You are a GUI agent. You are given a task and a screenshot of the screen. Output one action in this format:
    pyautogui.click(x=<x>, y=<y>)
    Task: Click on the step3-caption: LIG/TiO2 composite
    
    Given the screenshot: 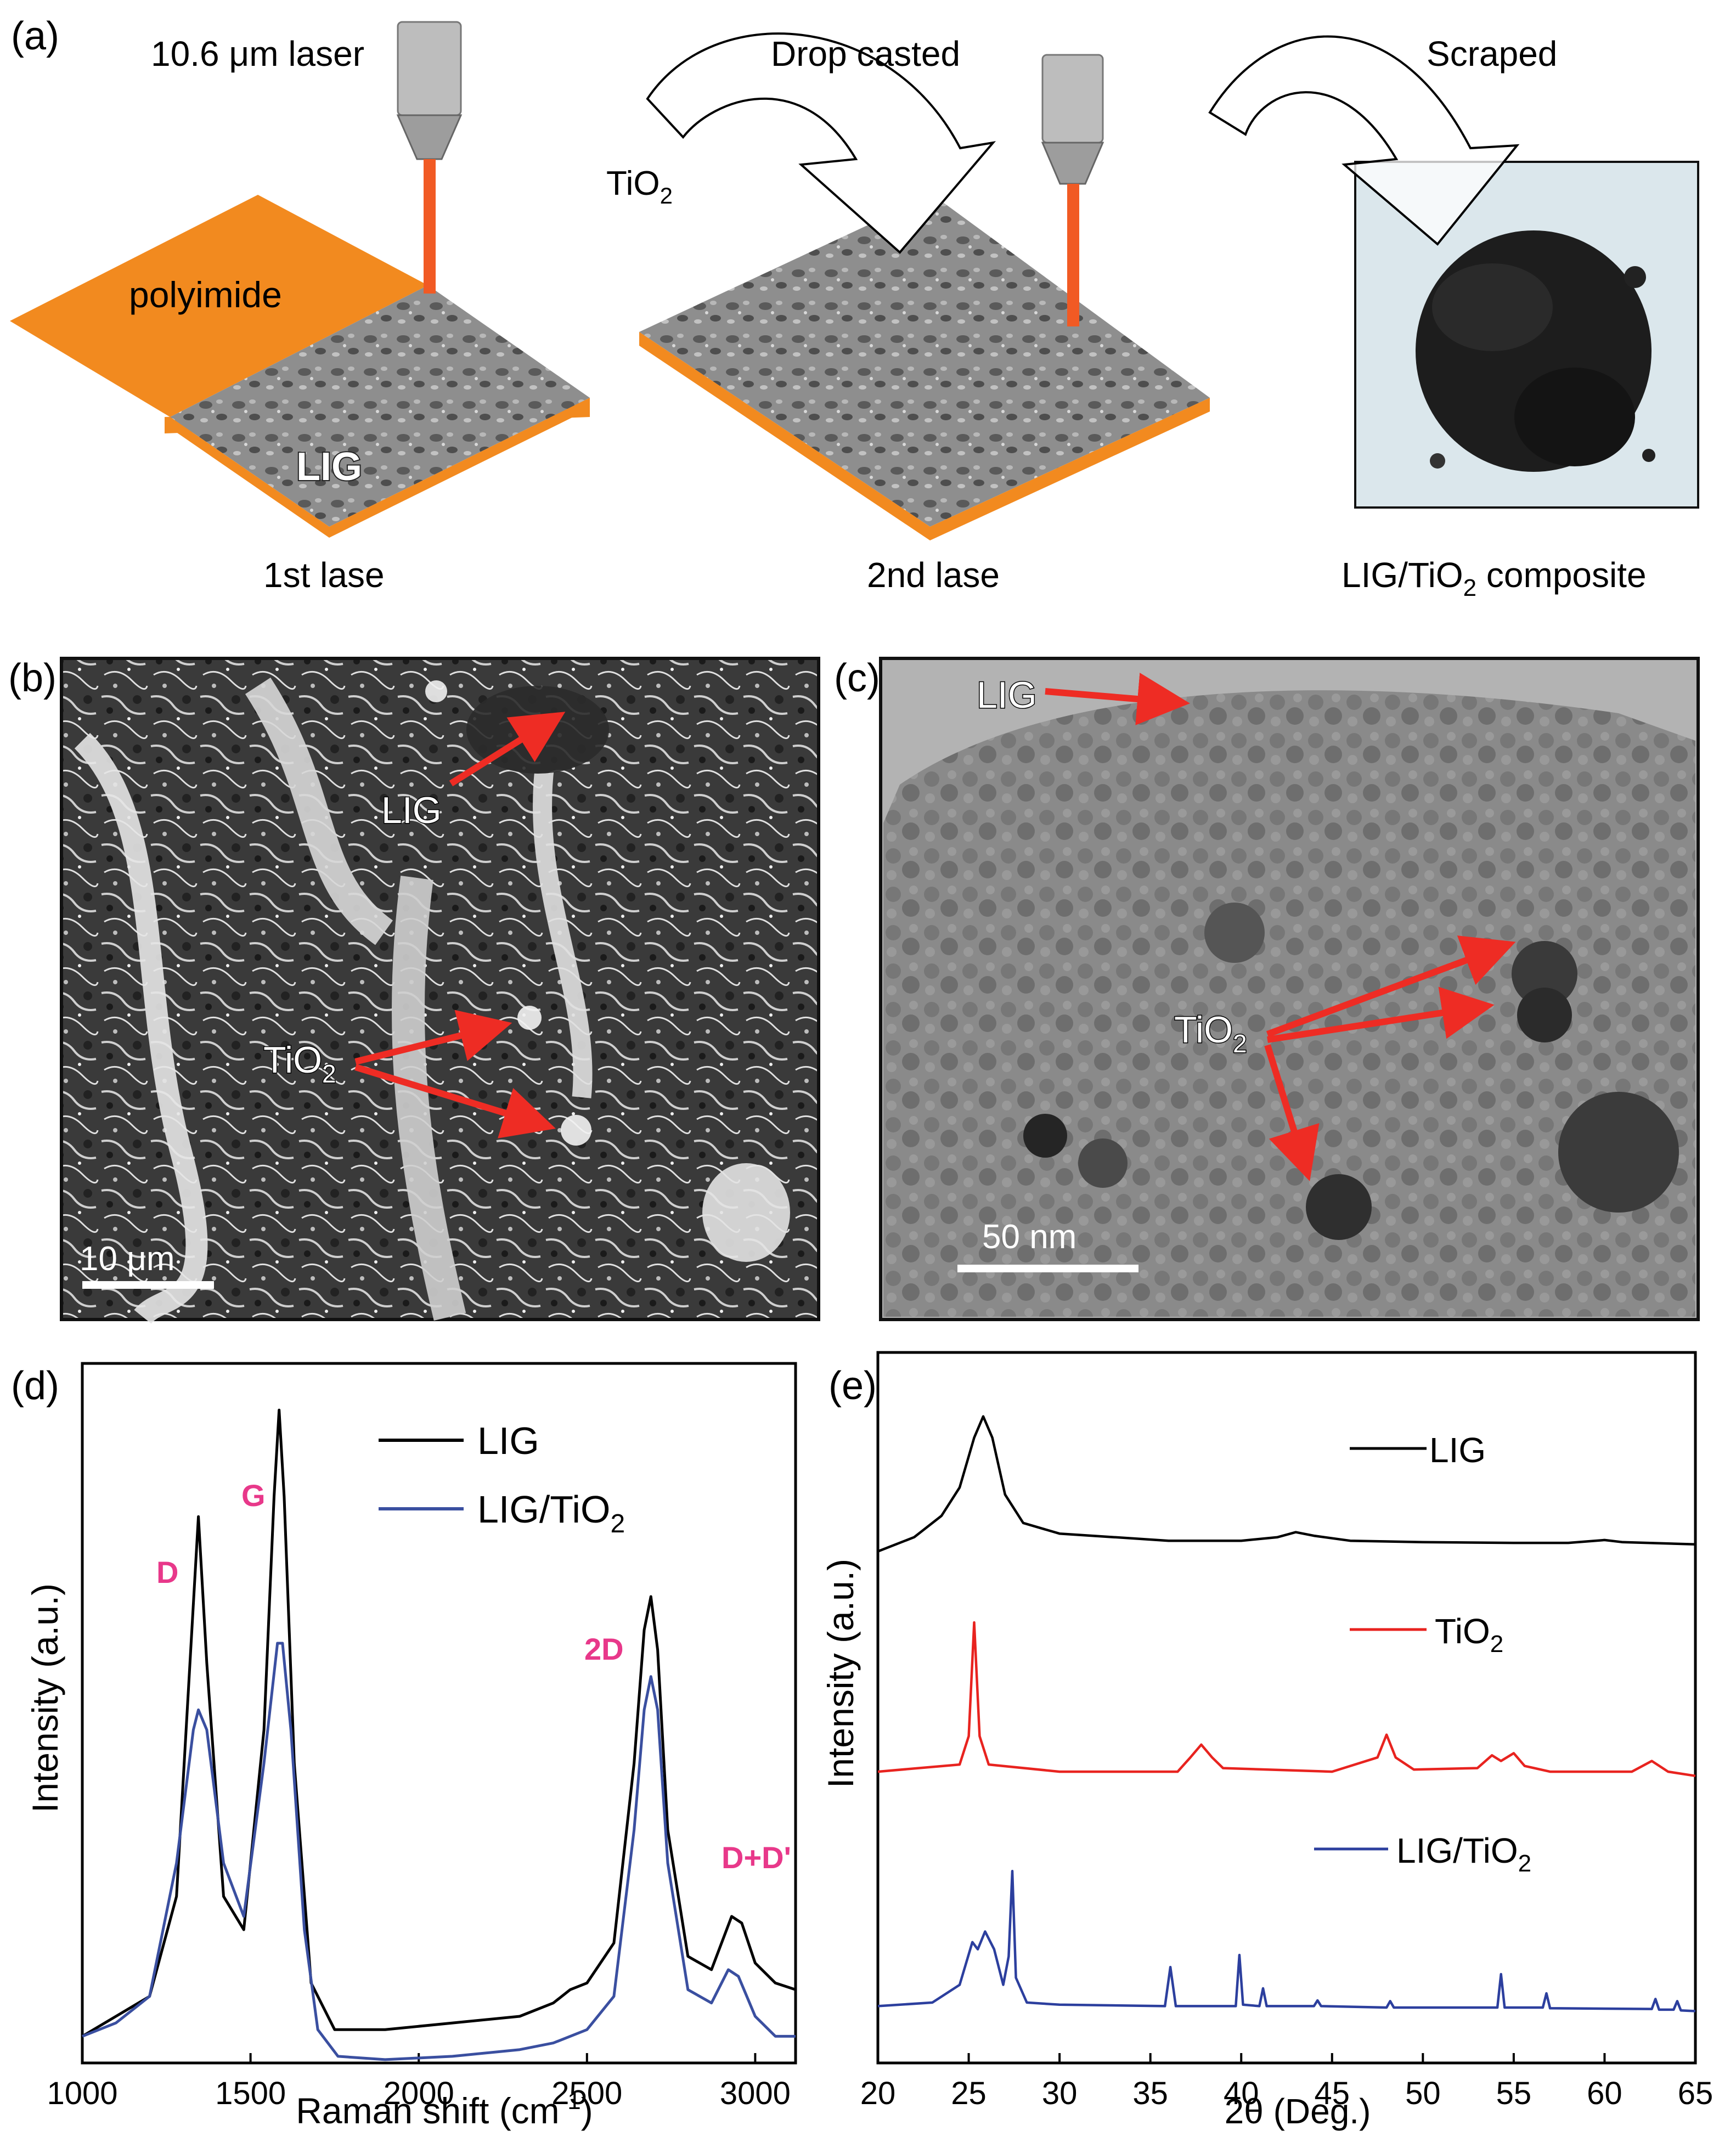 What is the action you would take?
    pyautogui.click(x=1494, y=578)
    